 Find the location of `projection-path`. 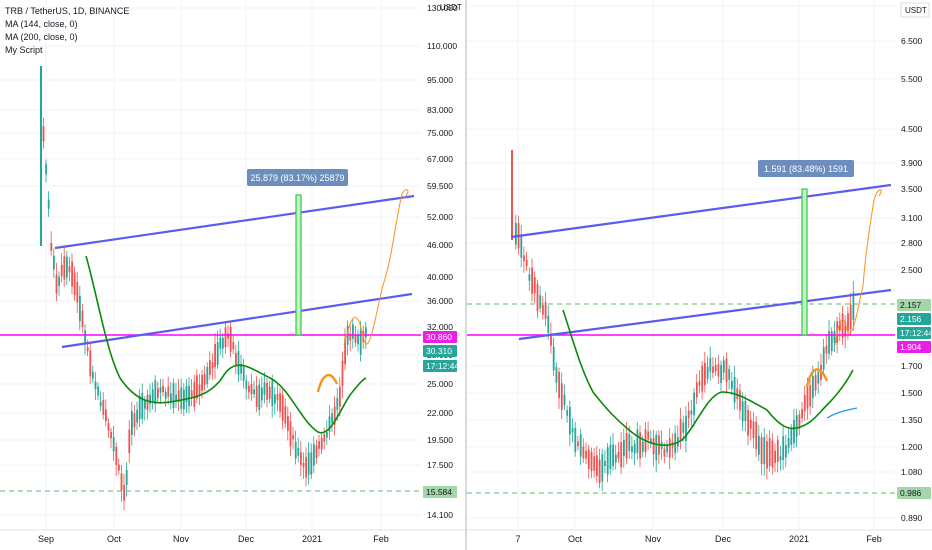

projection-path is located at coordinates (858, 267).